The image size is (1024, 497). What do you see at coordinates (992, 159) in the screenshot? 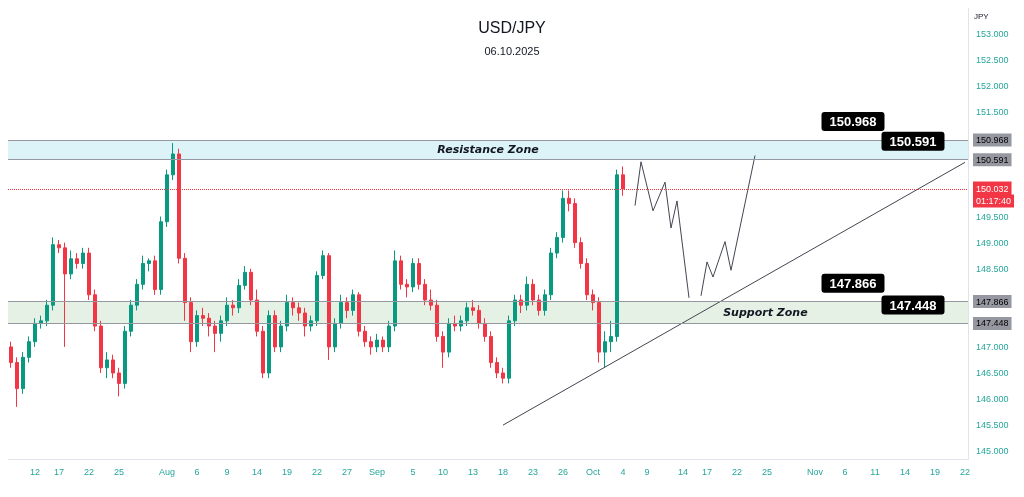
I see `text: 150.591` at bounding box center [992, 159].